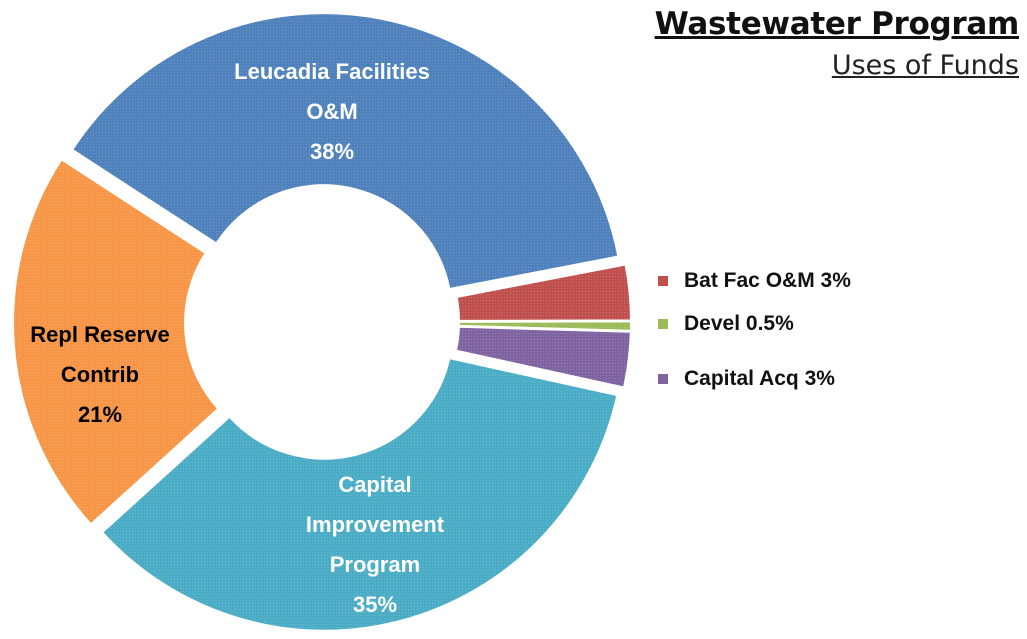 Image resolution: width=1027 pixels, height=639 pixels. What do you see at coordinates (332, 91) in the screenshot?
I see `slice-category: Leucadia Facilities O&M` at bounding box center [332, 91].